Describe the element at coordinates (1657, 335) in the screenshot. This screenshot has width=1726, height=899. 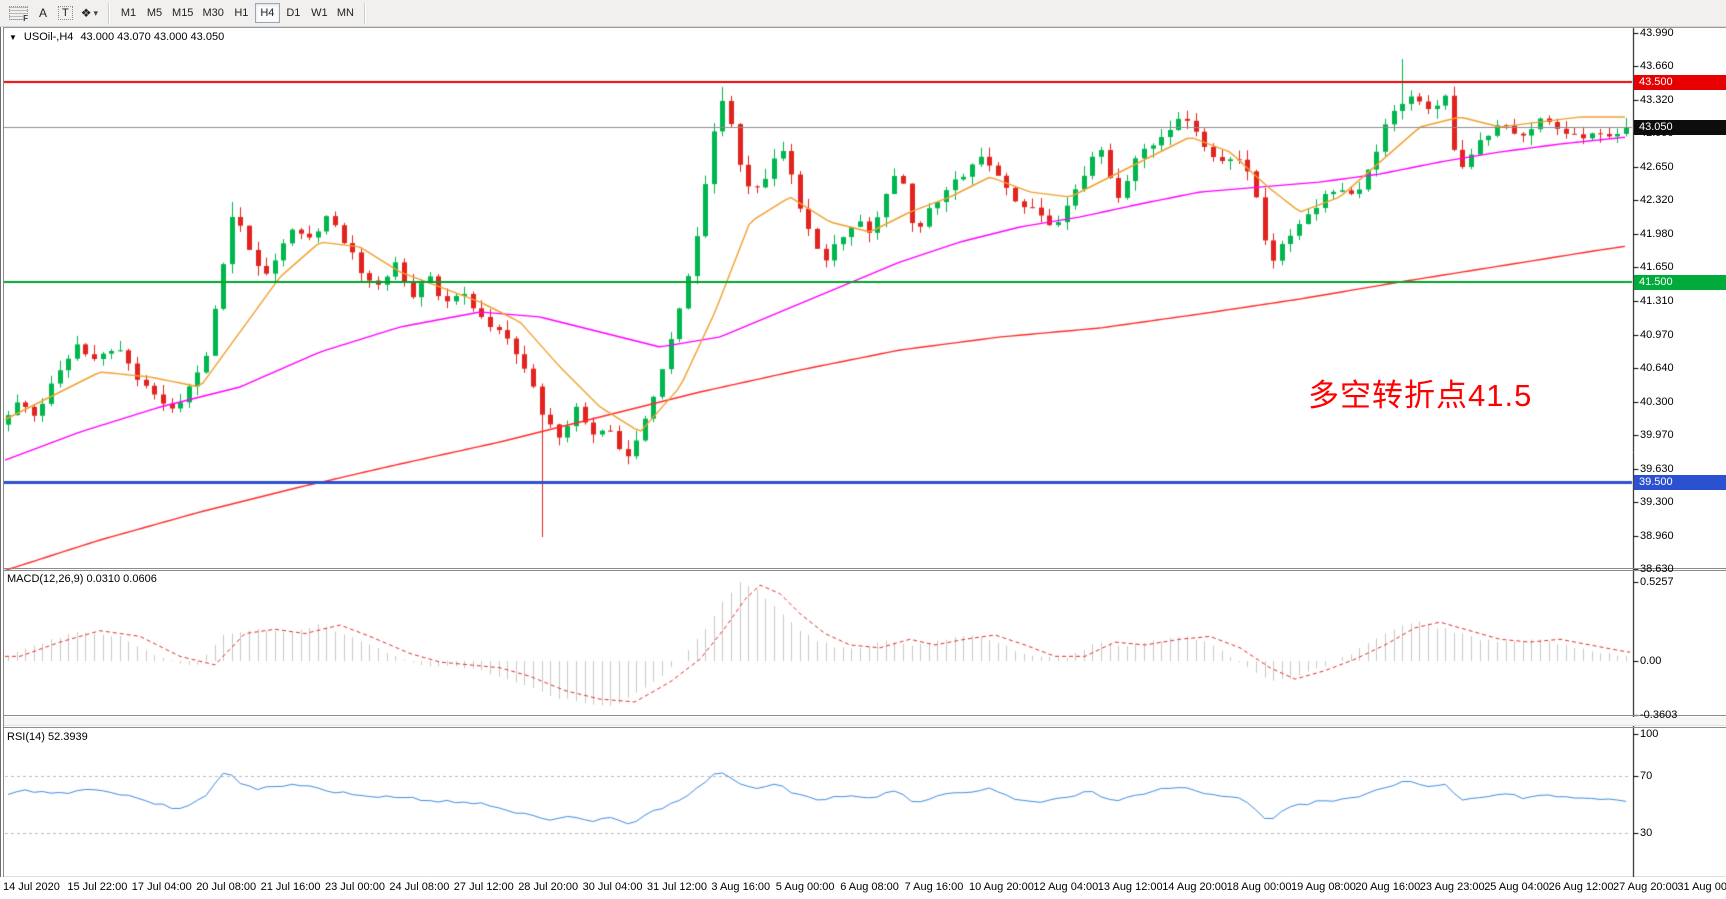
I see `price-axis-label: 40.970` at that location.